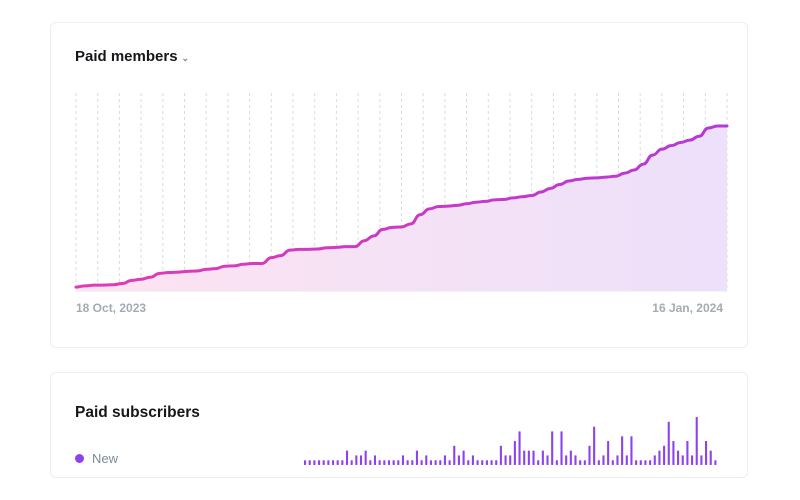  Describe the element at coordinates (185, 57) in the screenshot. I see `chevron-down-icon: ⌄` at that location.